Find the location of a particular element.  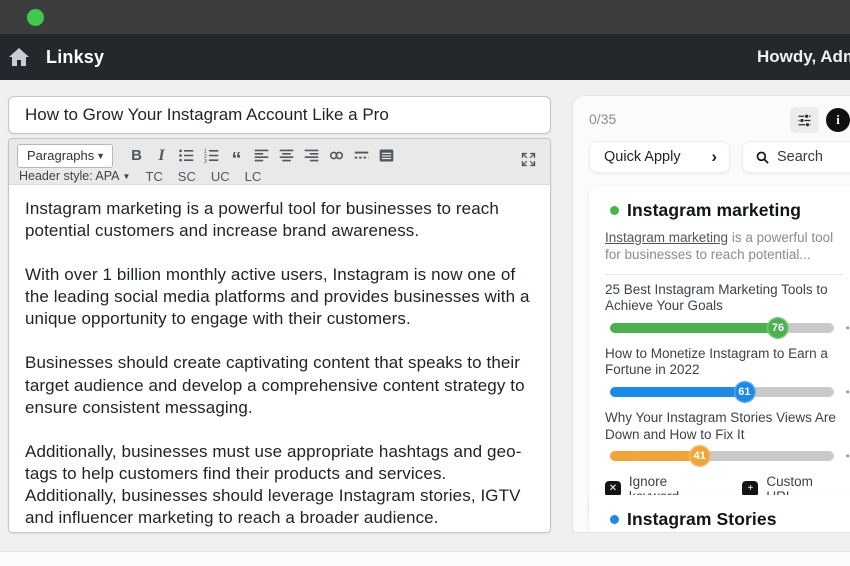

align-center-button is located at coordinates (286, 156).